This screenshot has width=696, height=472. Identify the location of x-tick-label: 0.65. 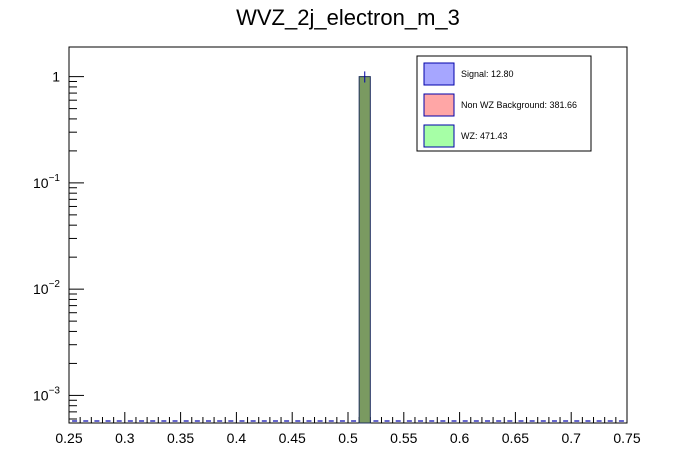
(515, 438).